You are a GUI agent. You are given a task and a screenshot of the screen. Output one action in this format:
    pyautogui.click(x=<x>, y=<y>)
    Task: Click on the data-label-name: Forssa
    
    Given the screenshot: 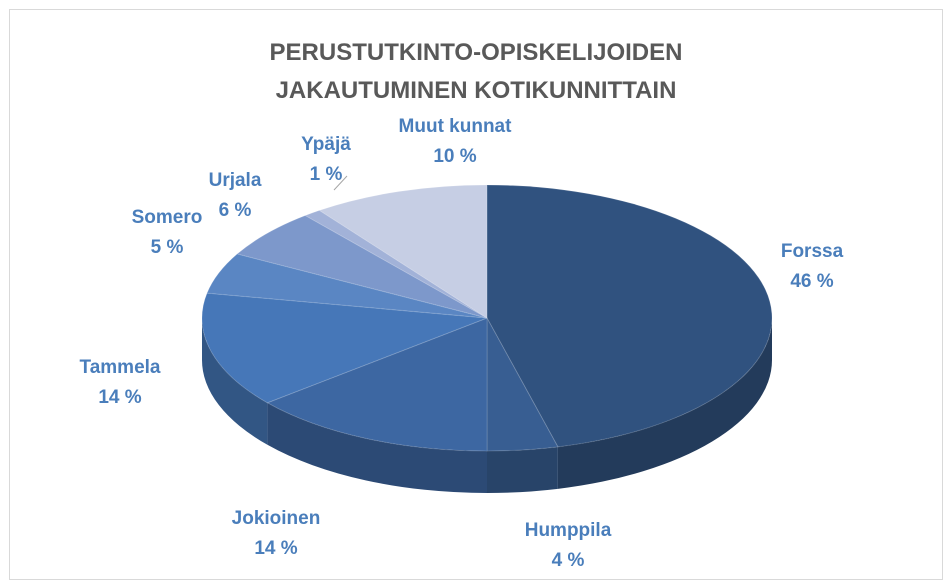 What is the action you would take?
    pyautogui.click(x=812, y=251)
    